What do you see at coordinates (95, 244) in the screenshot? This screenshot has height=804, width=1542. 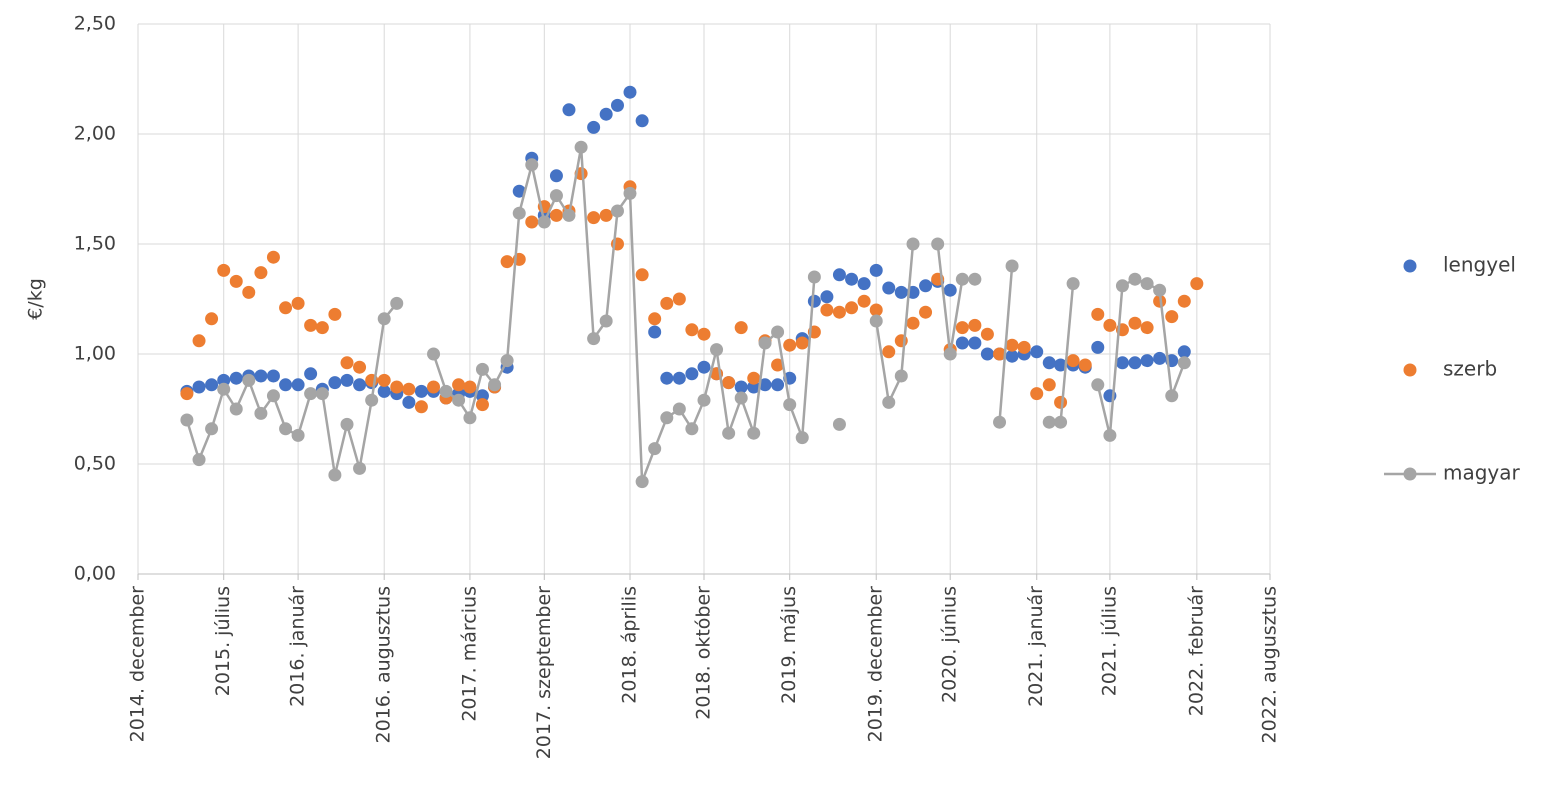 I see `y-tick-label: 1,50` at bounding box center [95, 244].